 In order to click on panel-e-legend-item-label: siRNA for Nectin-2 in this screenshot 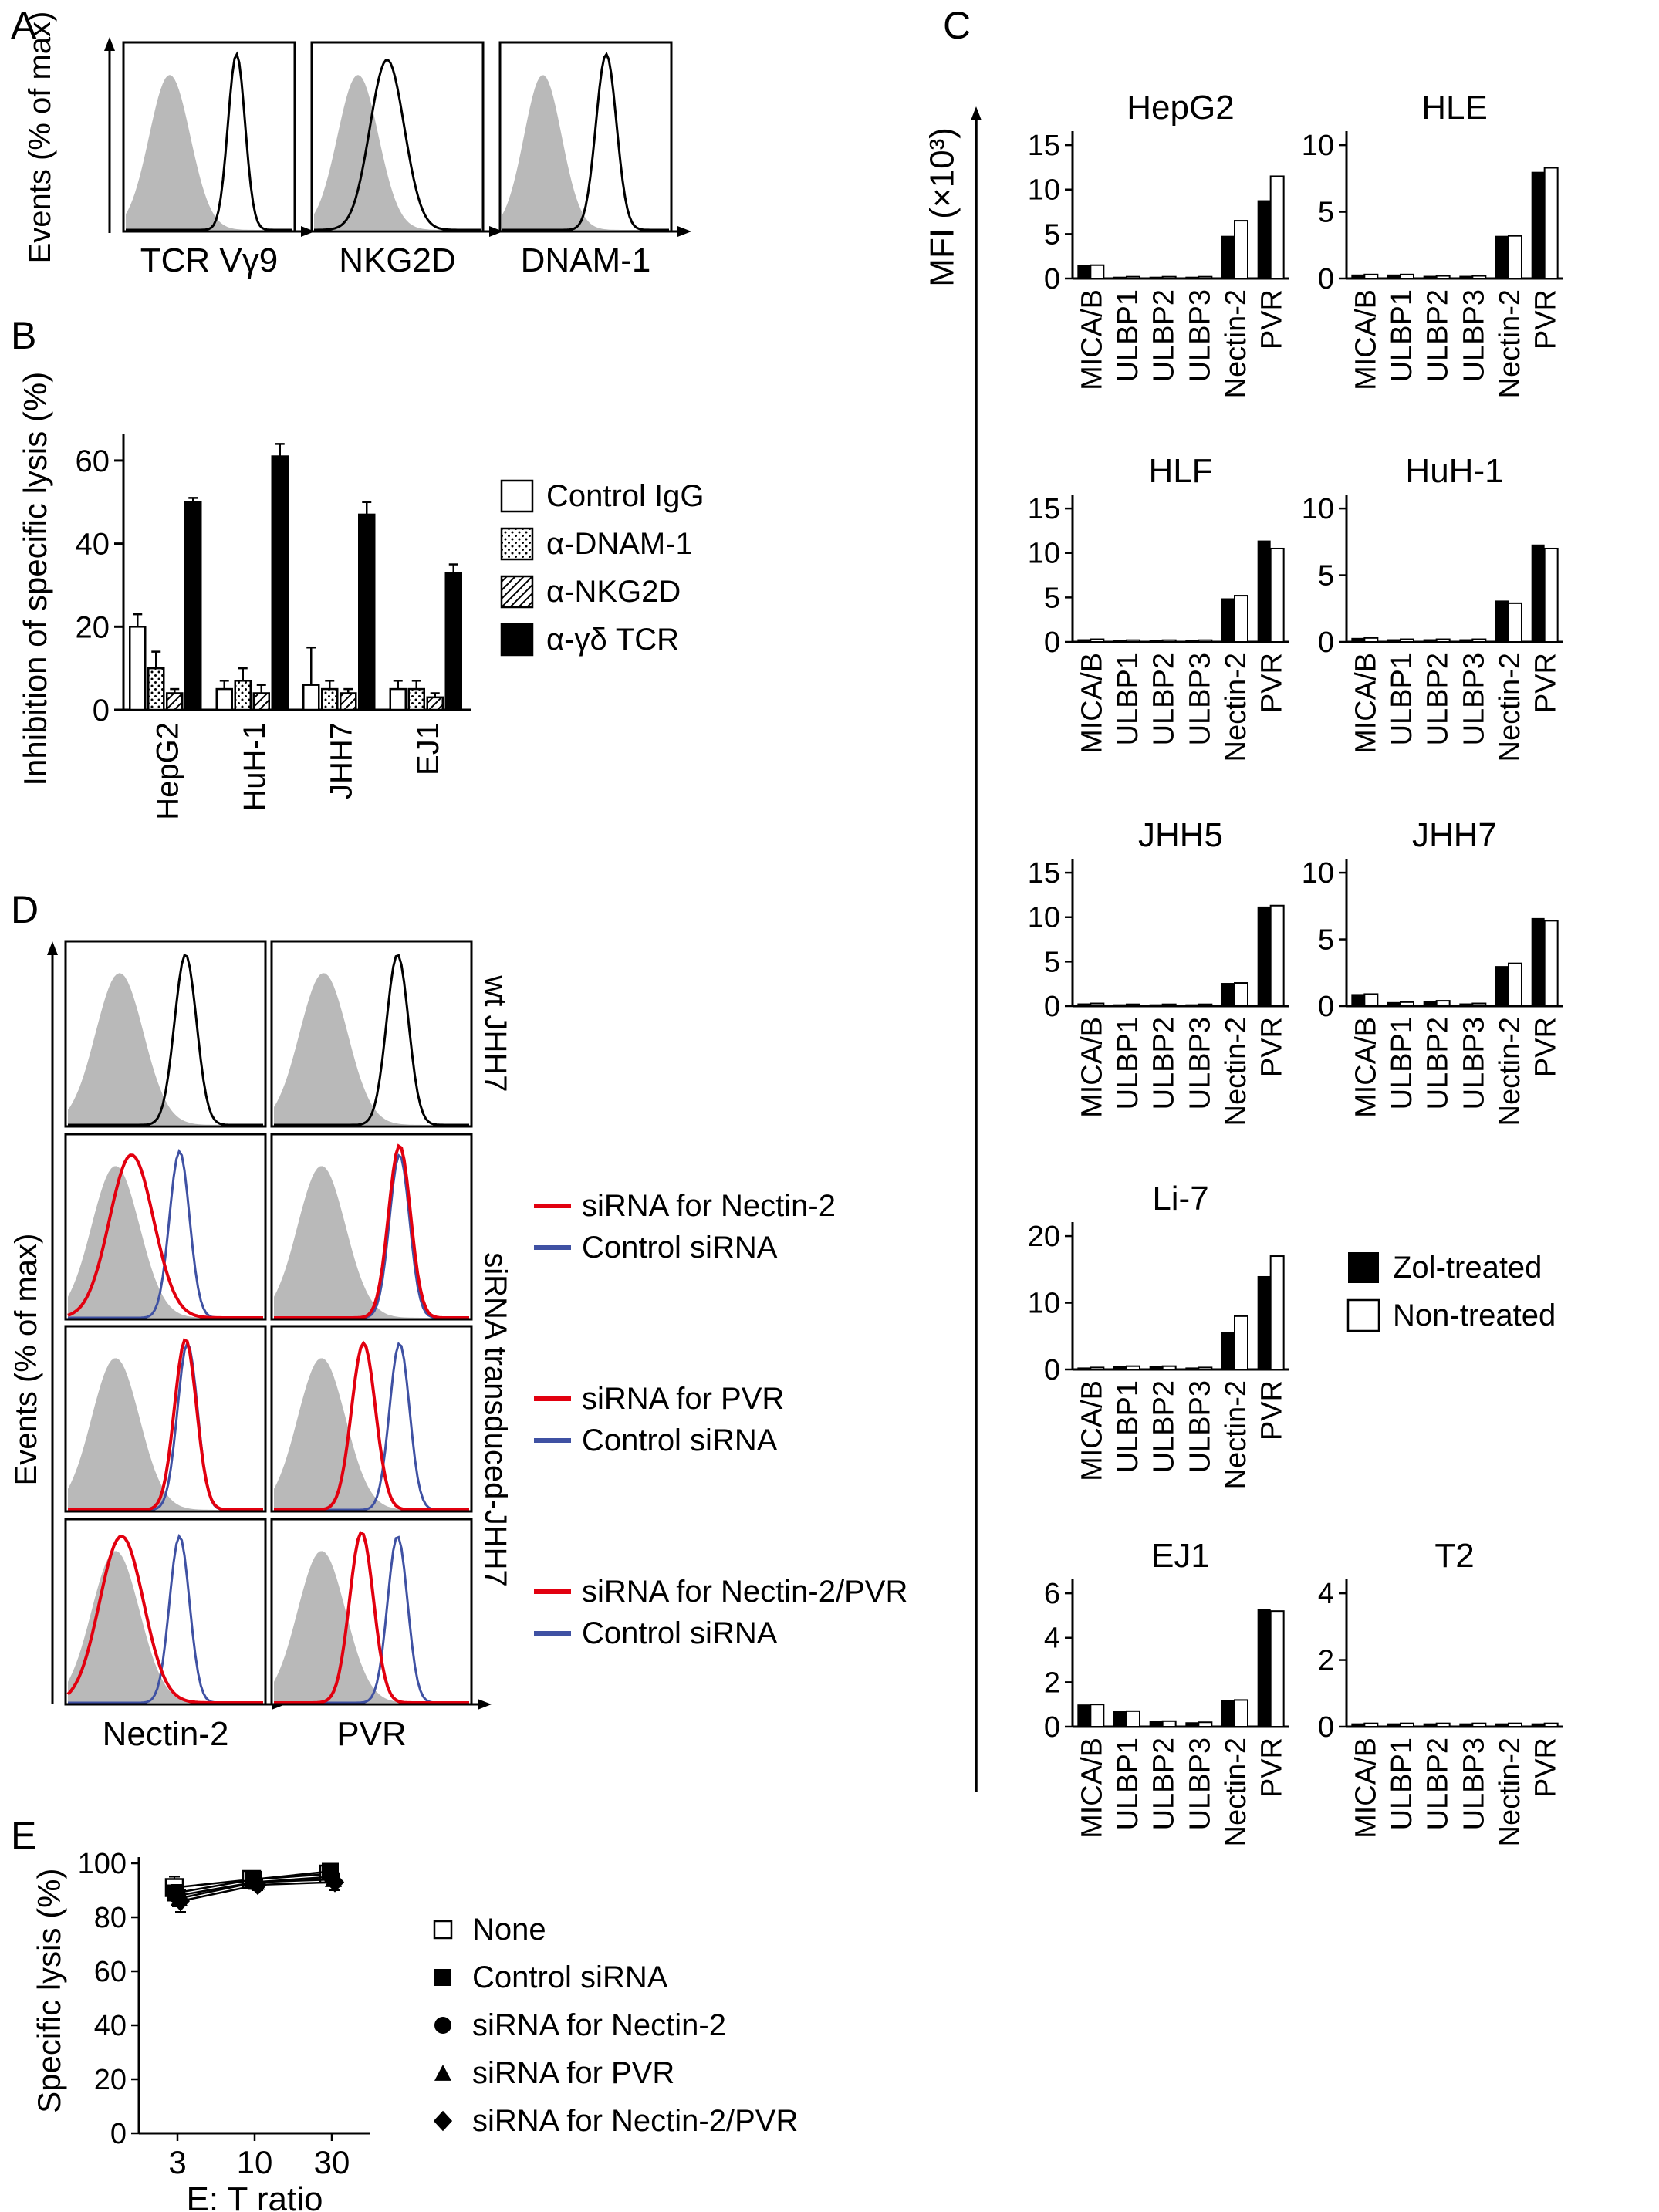, I will do `click(599, 2025)`.